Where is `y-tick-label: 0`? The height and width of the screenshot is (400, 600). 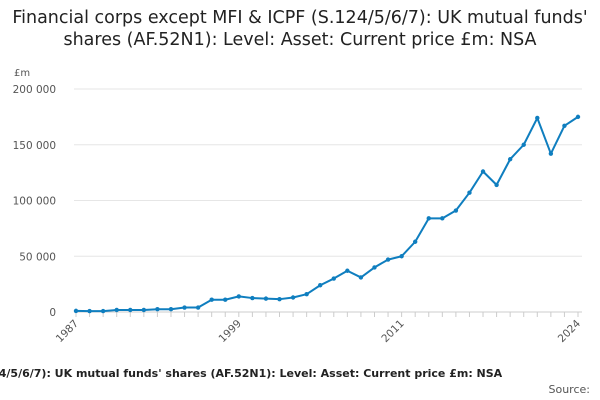 y-tick-label: 0 is located at coordinates (52, 313).